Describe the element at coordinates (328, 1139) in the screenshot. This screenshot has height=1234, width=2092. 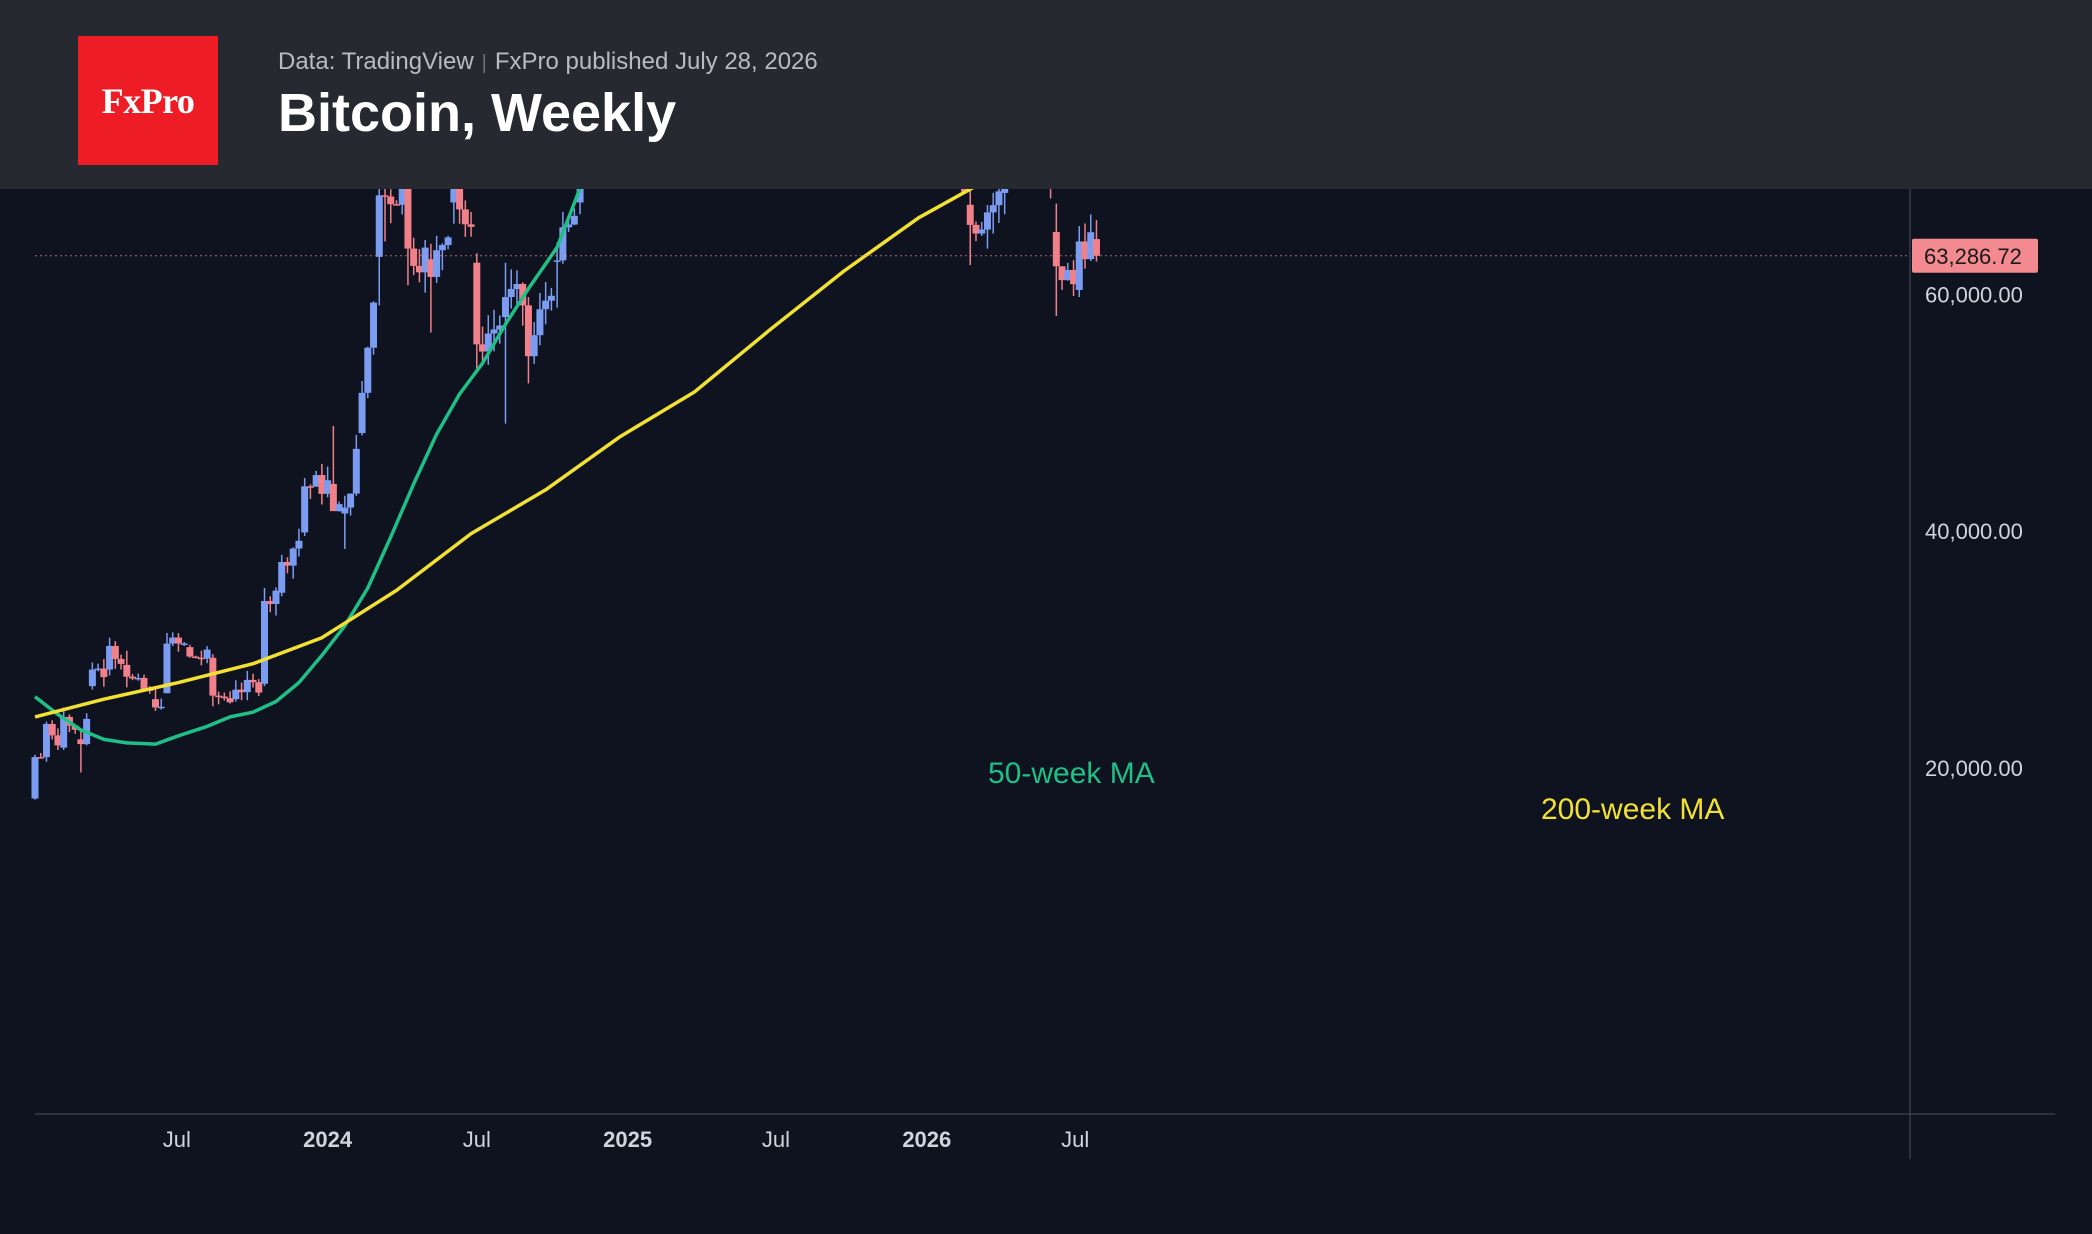
I see `x-tick-label: 2024` at that location.